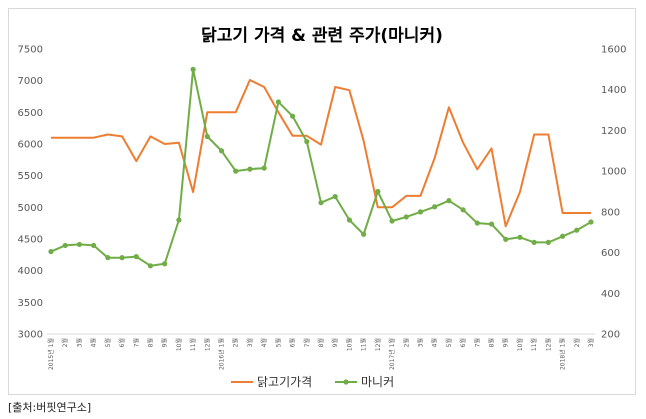 The height and width of the screenshot is (419, 646). What do you see at coordinates (30, 81) in the screenshot?
I see `left-tick-label: 7000` at bounding box center [30, 81].